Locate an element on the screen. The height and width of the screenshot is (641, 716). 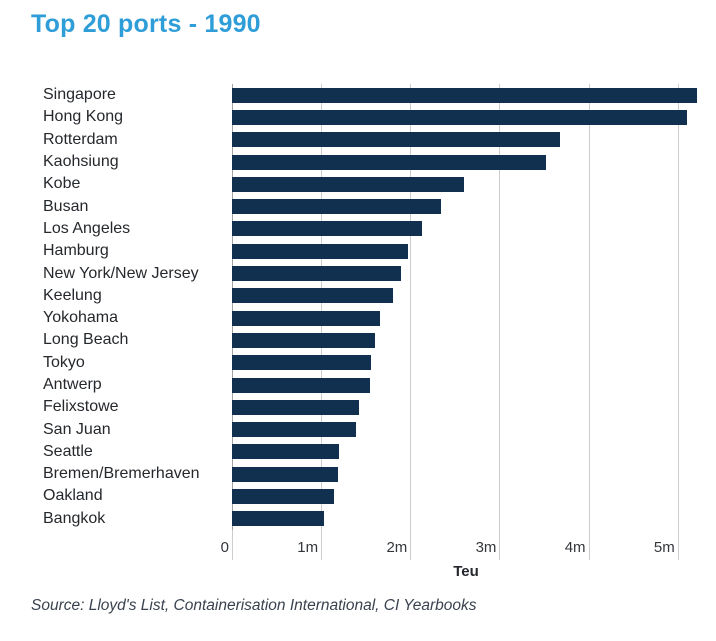
axis-tick-label: 5m is located at coordinates (664, 547).